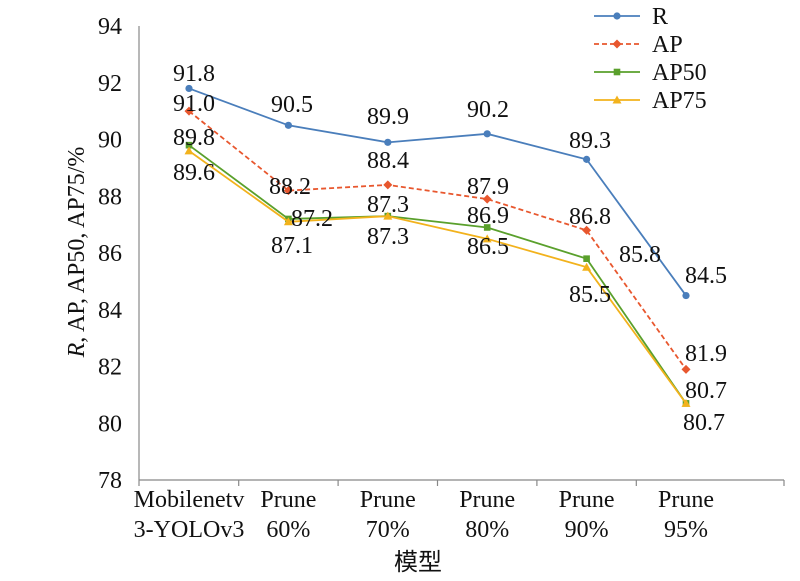 The image size is (800, 581). Describe the element at coordinates (587, 515) in the screenshot. I see `x-tick-label: Prune 90%` at that location.